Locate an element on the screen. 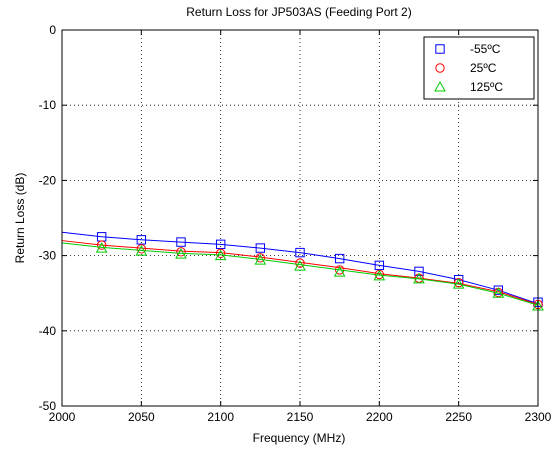 The image size is (557, 450). y-axis-label: Return Loss (dB) is located at coordinates (20, 218).